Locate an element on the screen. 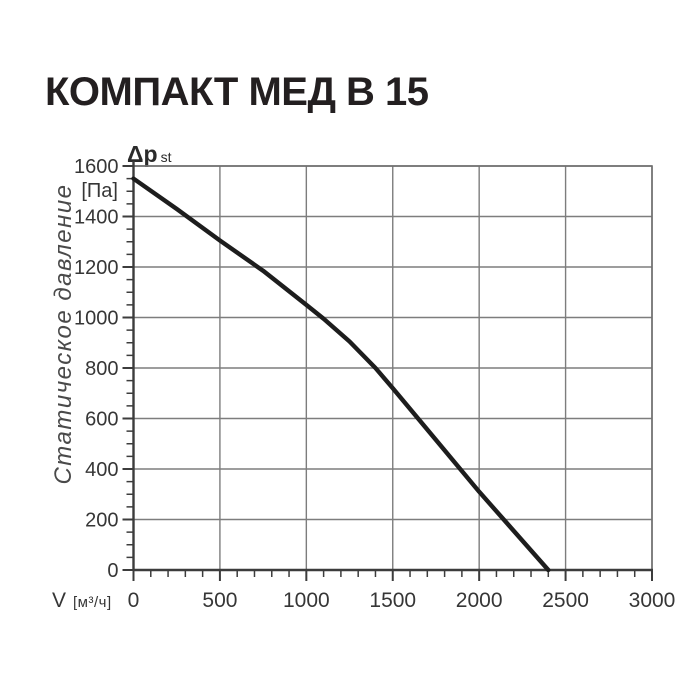 This screenshot has width=700, height=700. y-tick-label: 200 is located at coordinates (101, 521).